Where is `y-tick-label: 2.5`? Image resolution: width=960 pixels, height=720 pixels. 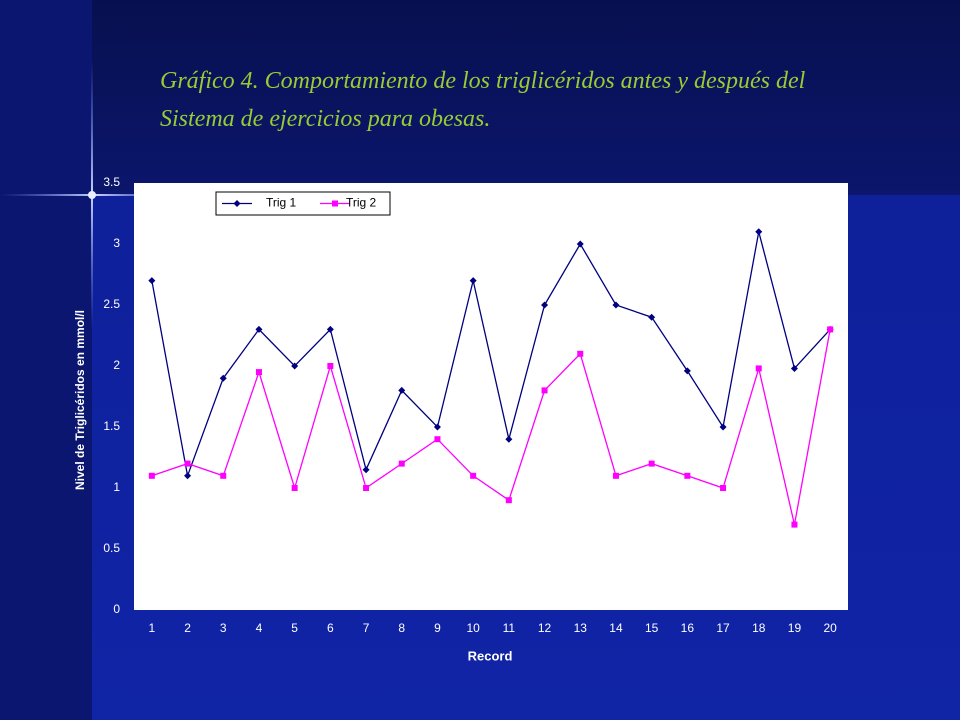
y-tick-label: 2.5 is located at coordinates (111, 304).